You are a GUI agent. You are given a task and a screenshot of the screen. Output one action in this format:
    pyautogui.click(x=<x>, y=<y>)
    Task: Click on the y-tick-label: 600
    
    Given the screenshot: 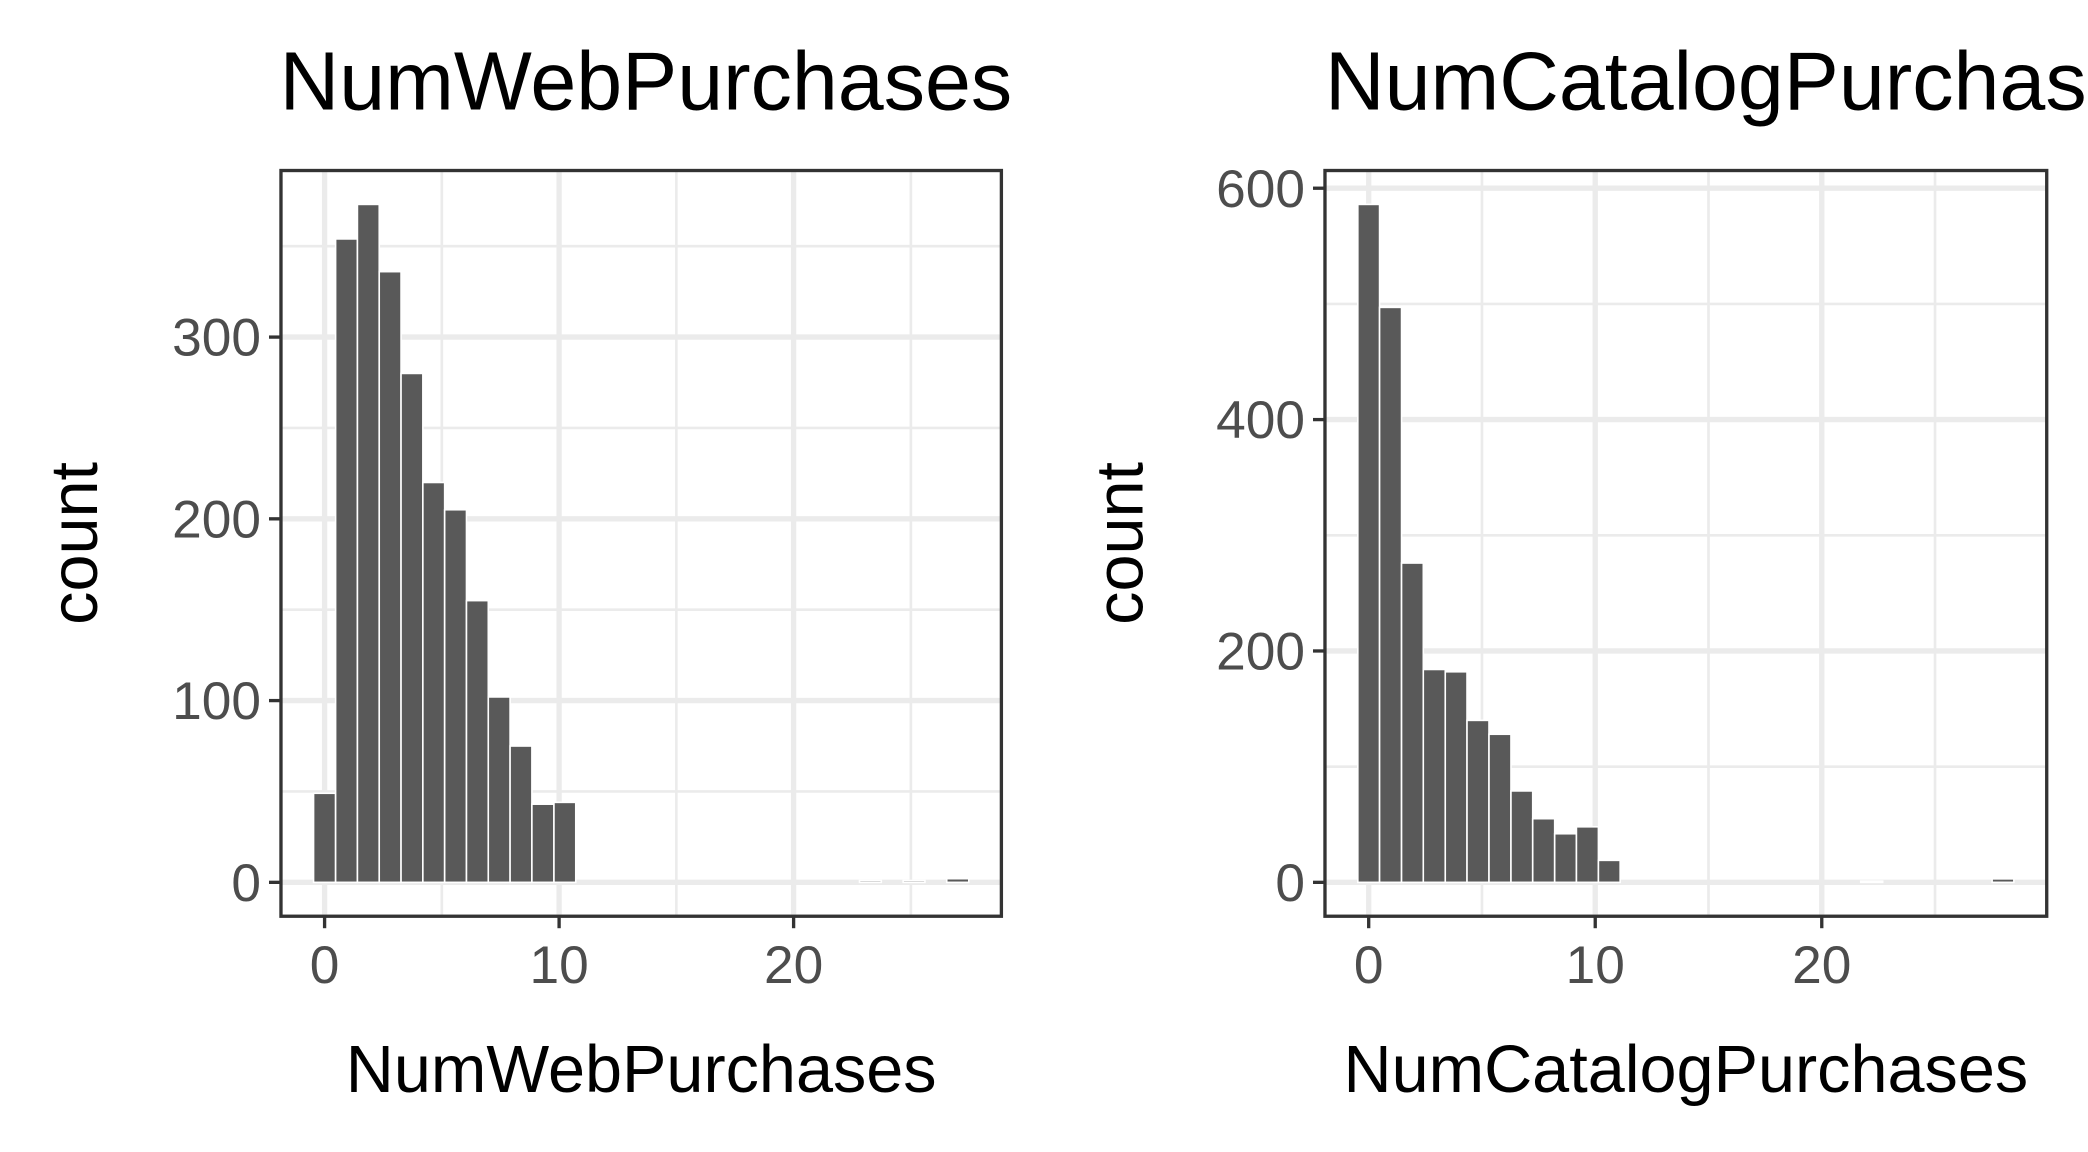 What is the action you would take?
    pyautogui.click(x=1260, y=189)
    